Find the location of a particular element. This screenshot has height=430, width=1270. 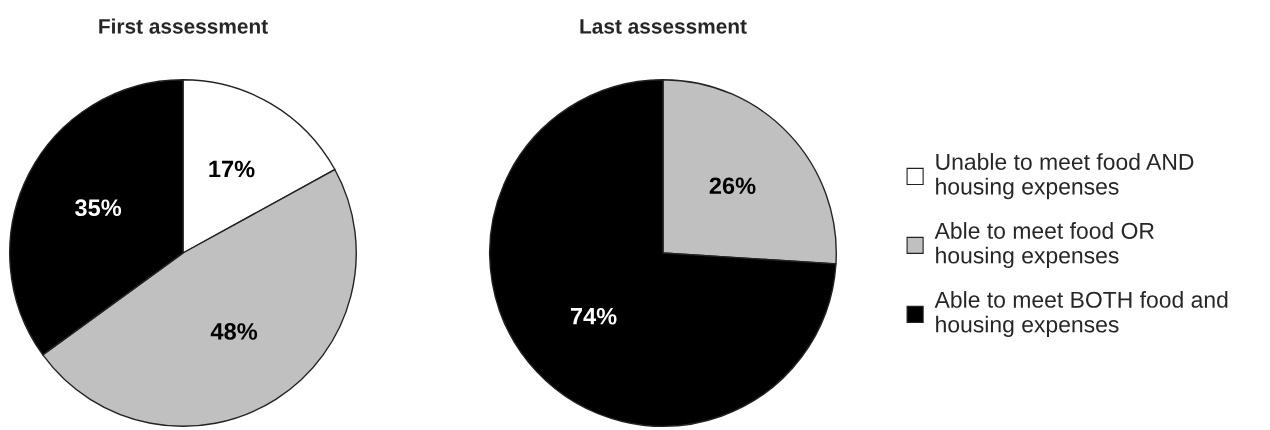

chart-title: Last assessment is located at coordinates (663, 26).